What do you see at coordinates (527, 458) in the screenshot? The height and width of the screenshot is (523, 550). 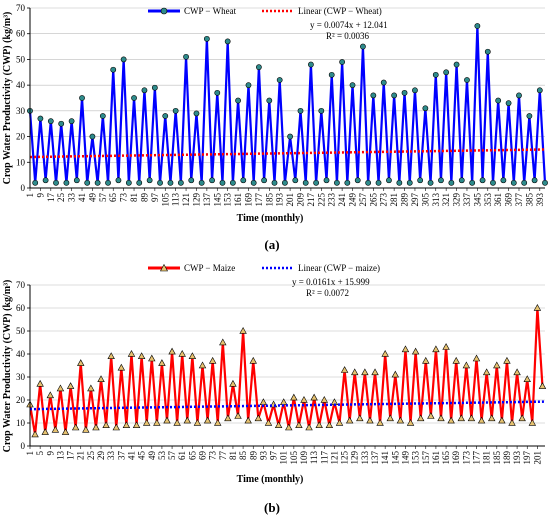 I see `b-x-tick-label: 197` at bounding box center [527, 458].